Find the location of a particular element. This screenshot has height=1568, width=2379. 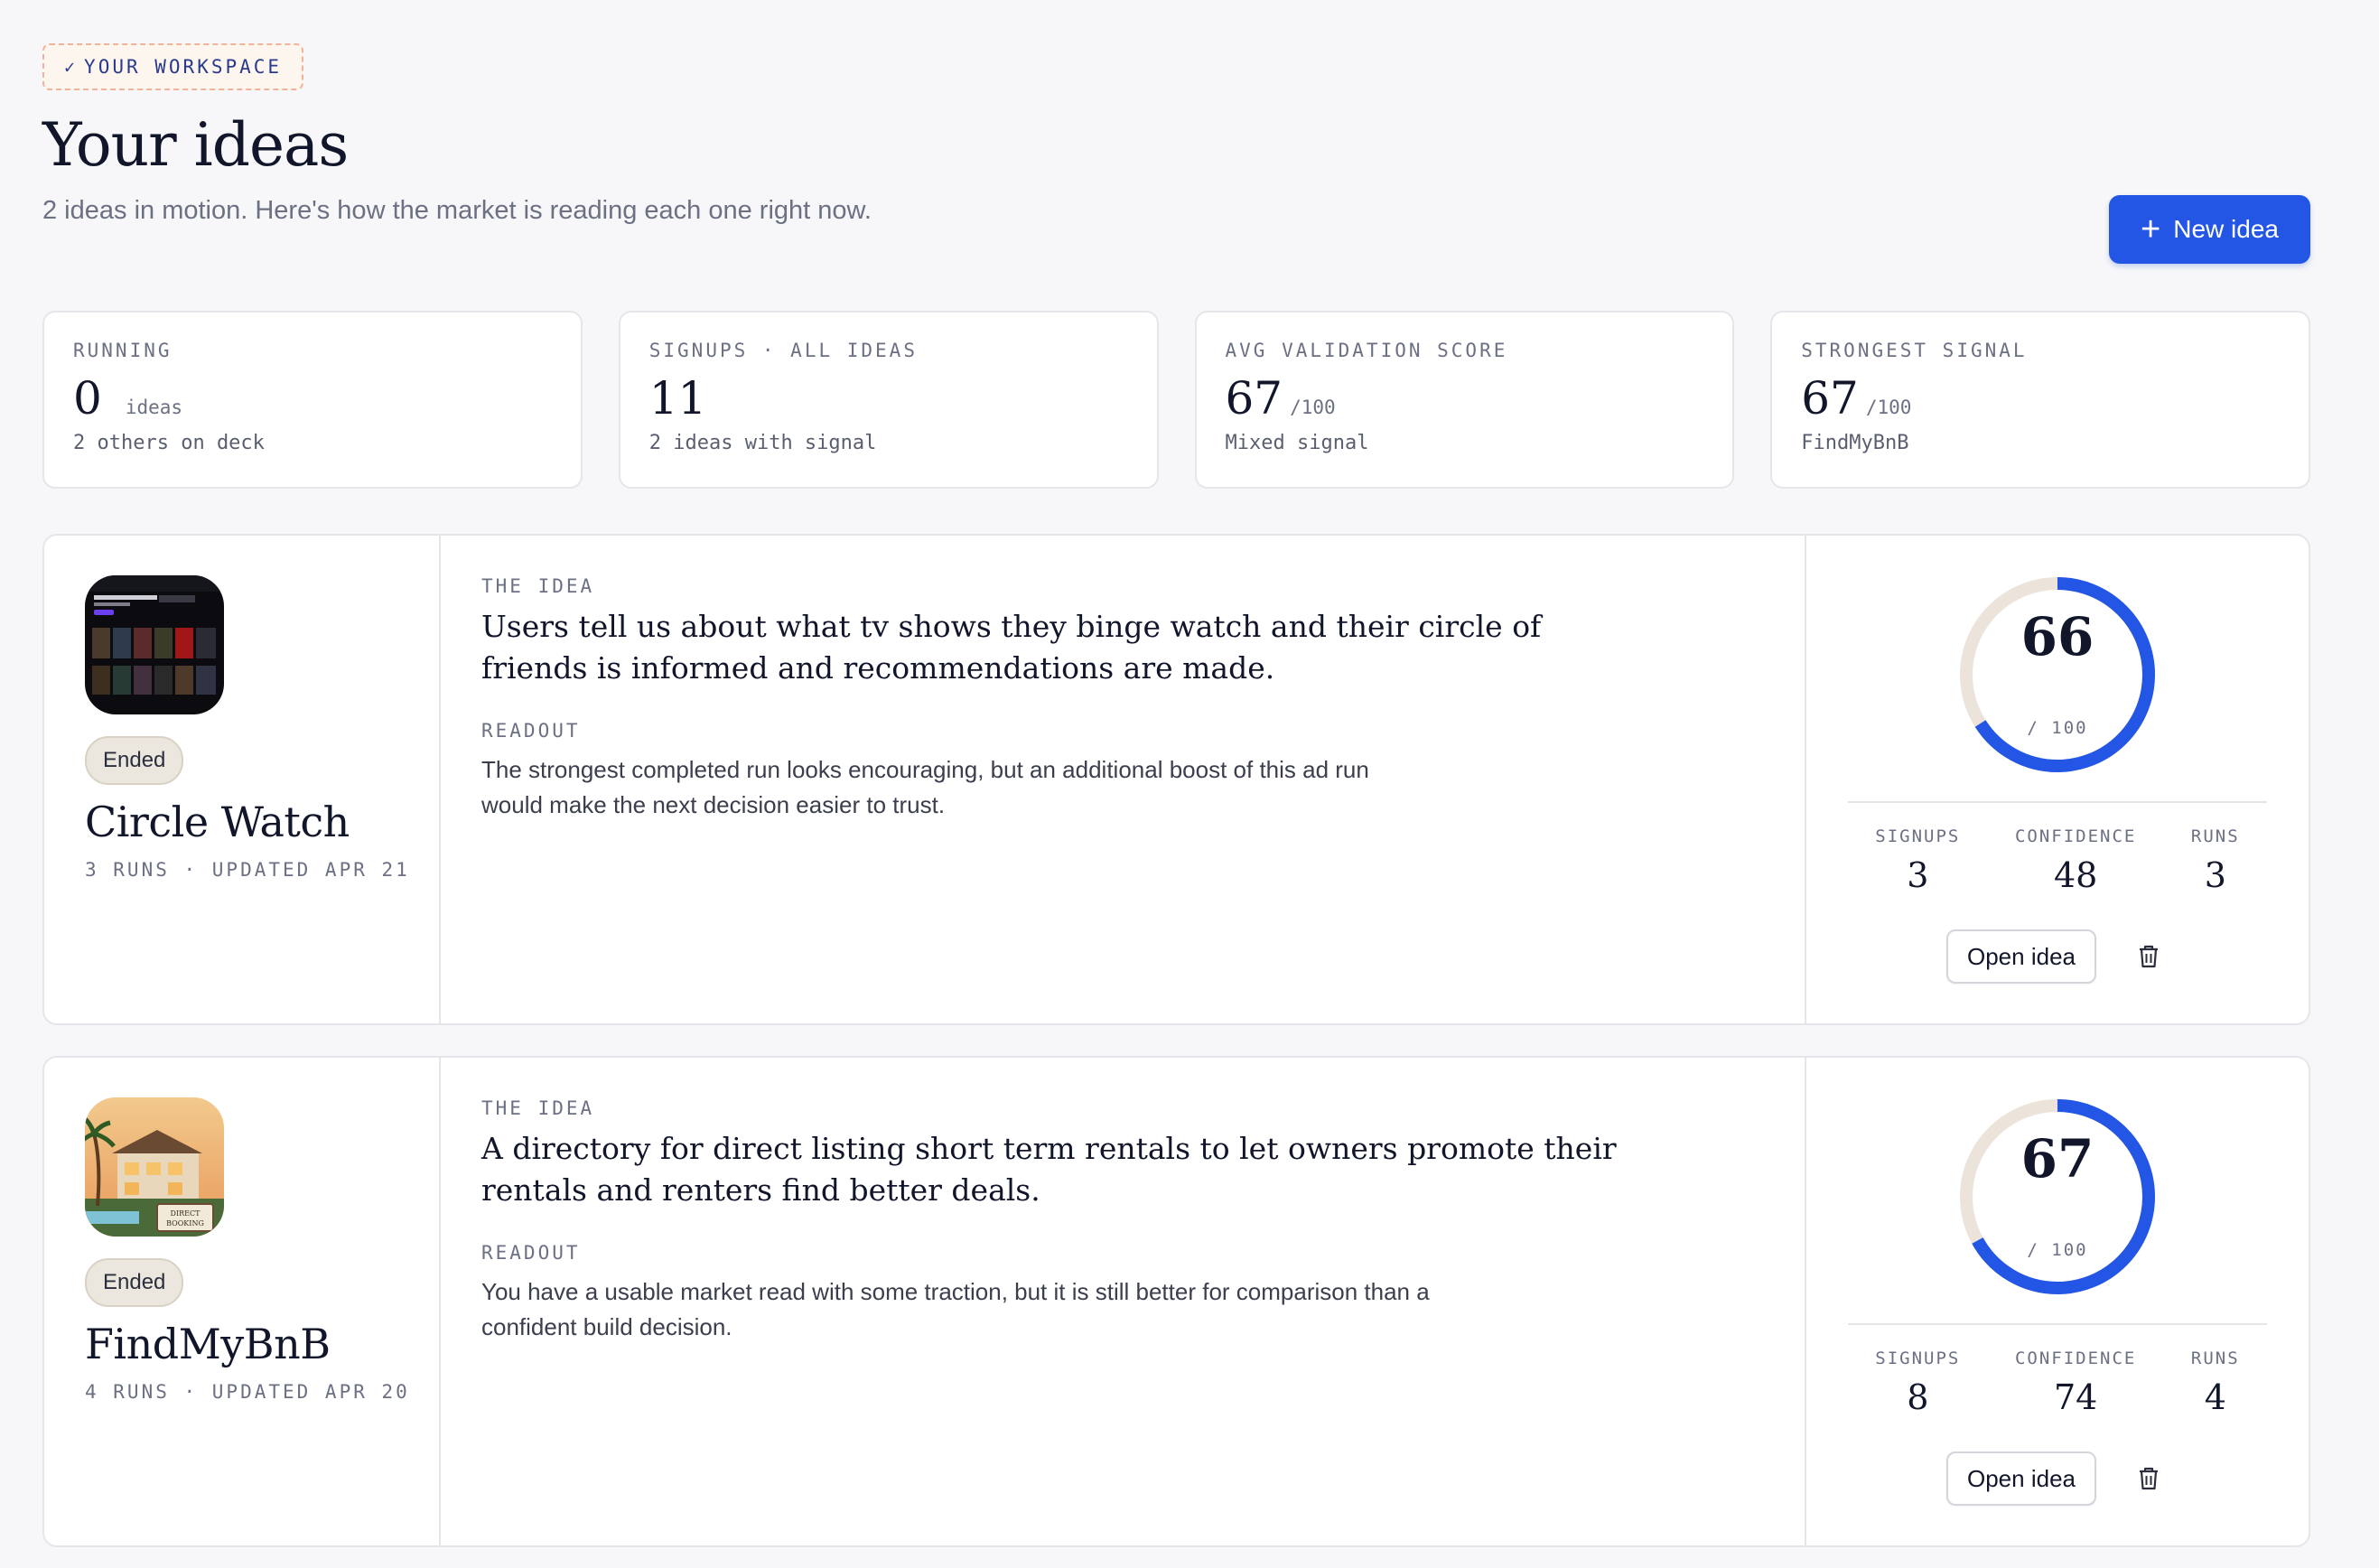

score-ring: 66 / 100 is located at coordinates (2057, 675).